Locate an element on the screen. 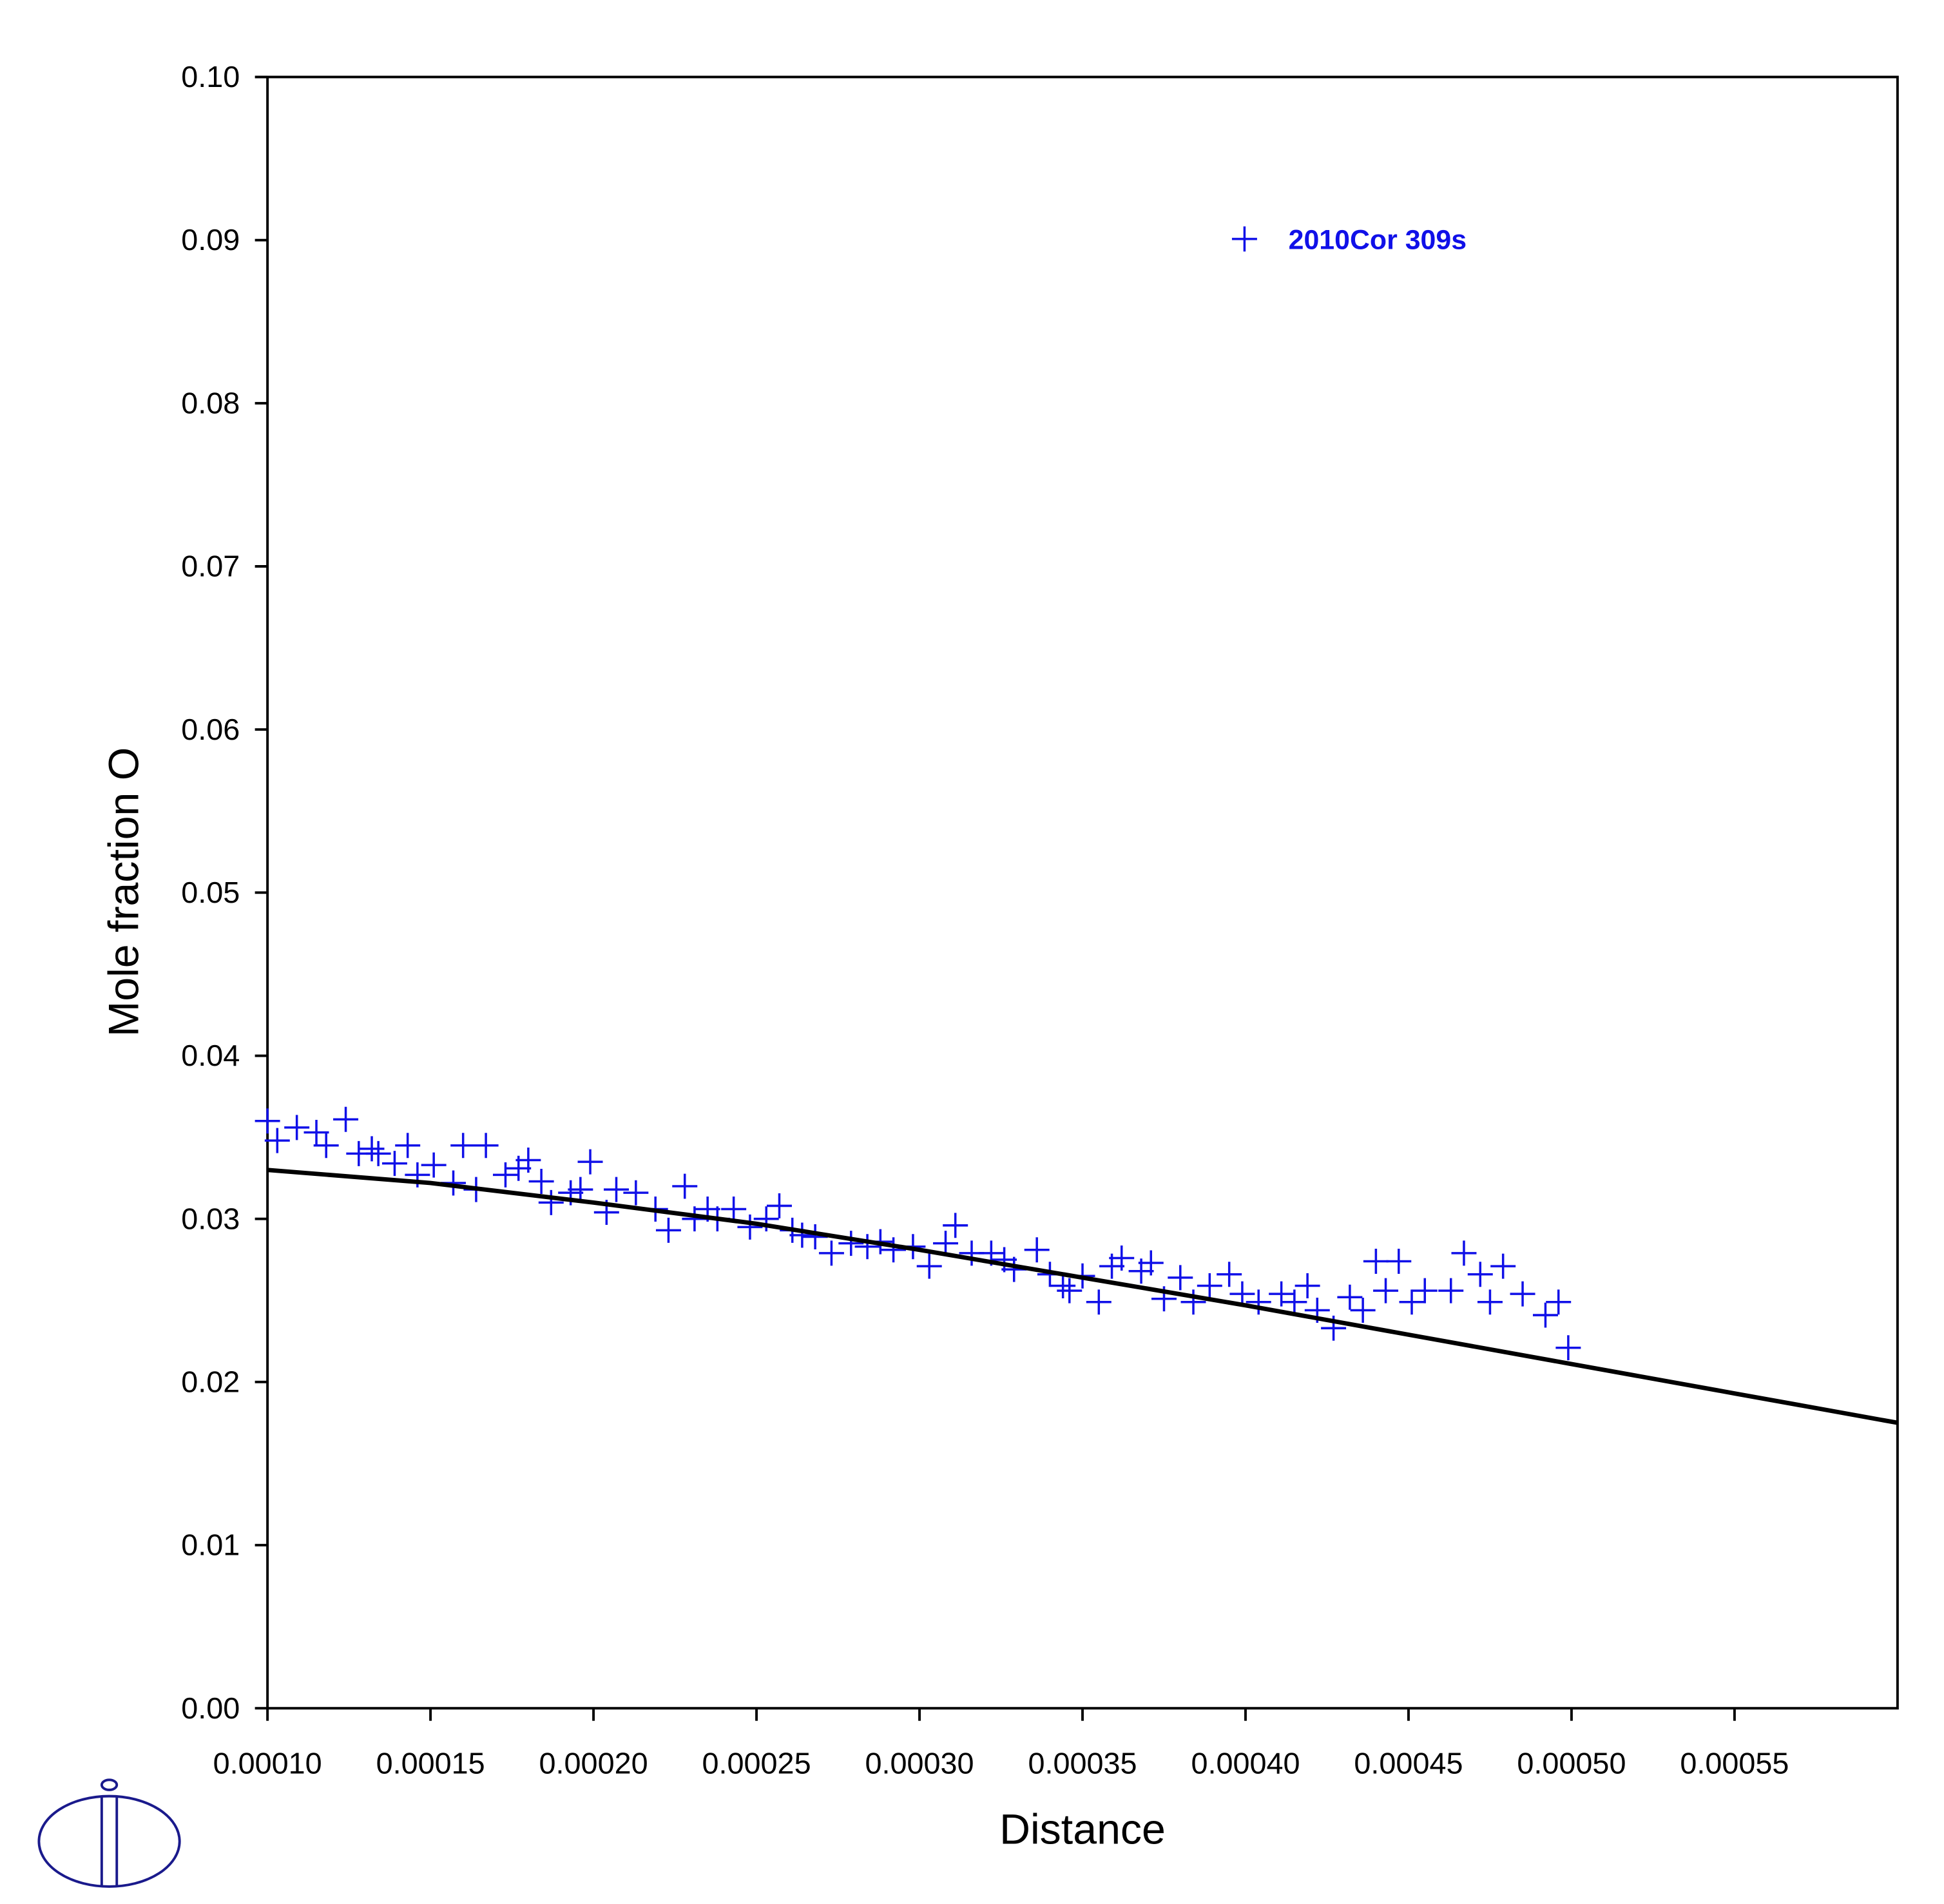 Image resolution: width=1944 pixels, height=1904 pixels. y-tick-label: 0.00 is located at coordinates (210, 1708).